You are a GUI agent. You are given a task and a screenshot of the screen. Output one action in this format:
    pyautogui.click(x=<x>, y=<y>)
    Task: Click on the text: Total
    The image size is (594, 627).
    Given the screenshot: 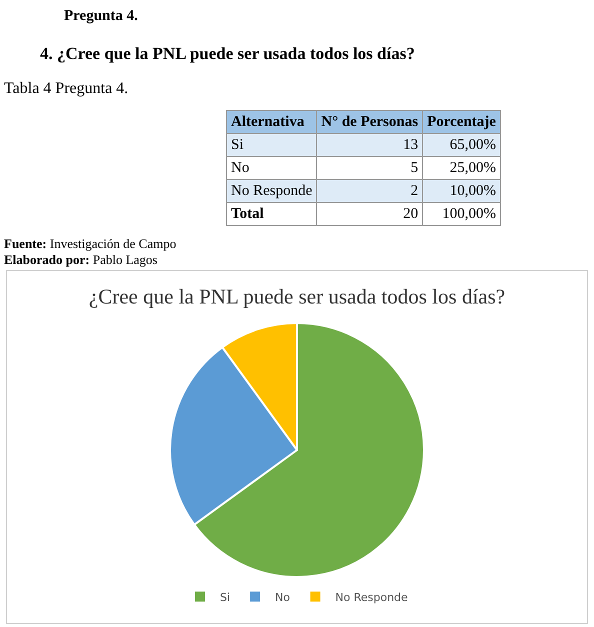 What is the action you would take?
    pyautogui.click(x=271, y=214)
    